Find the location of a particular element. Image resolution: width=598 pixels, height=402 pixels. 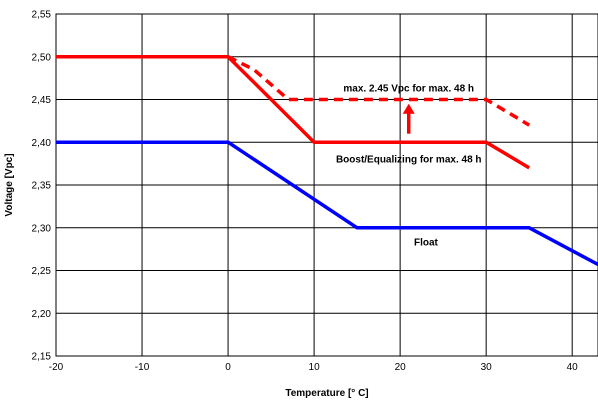

x-tick-label: 40 is located at coordinates (573, 367).